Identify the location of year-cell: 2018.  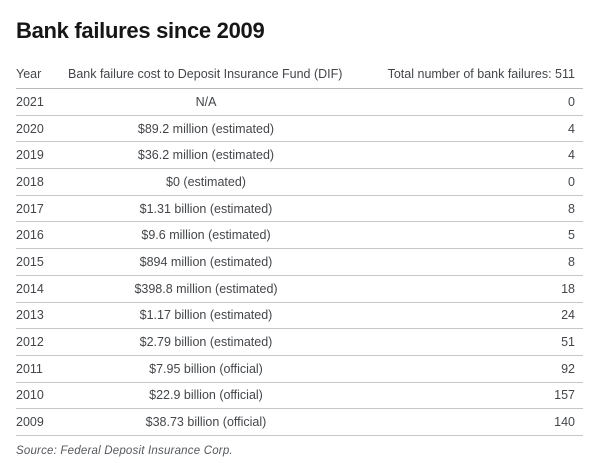
(30, 181).